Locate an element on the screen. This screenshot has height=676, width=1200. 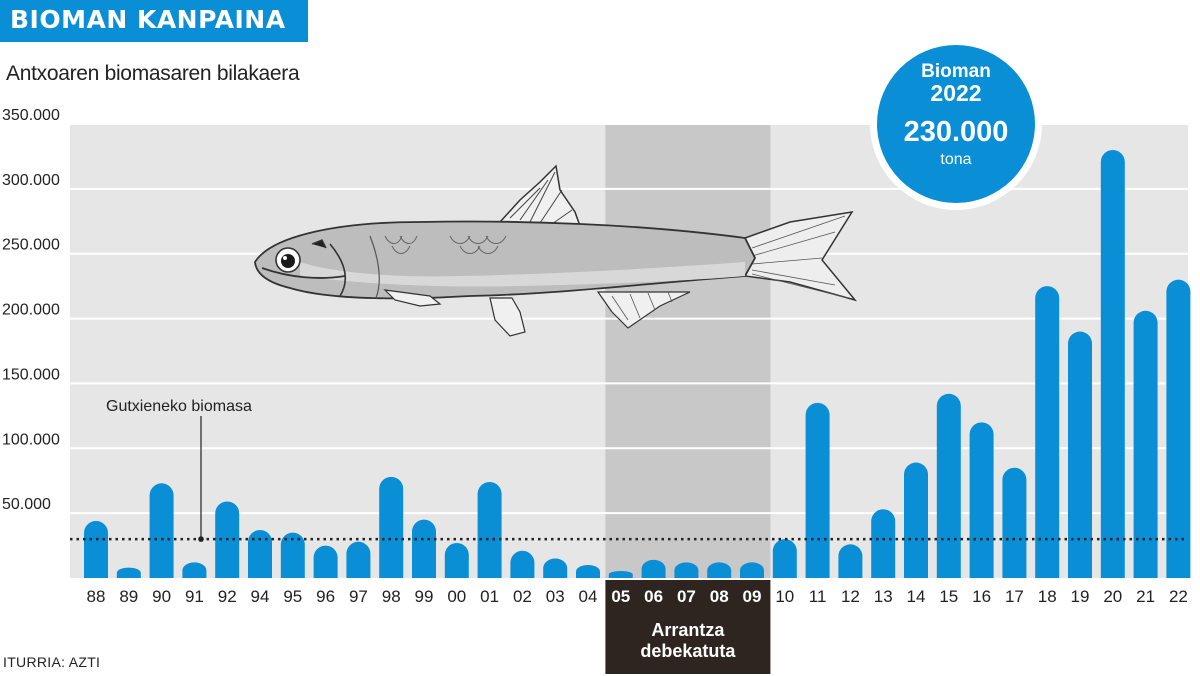
x-tick-label: 17 is located at coordinates (1014, 596).